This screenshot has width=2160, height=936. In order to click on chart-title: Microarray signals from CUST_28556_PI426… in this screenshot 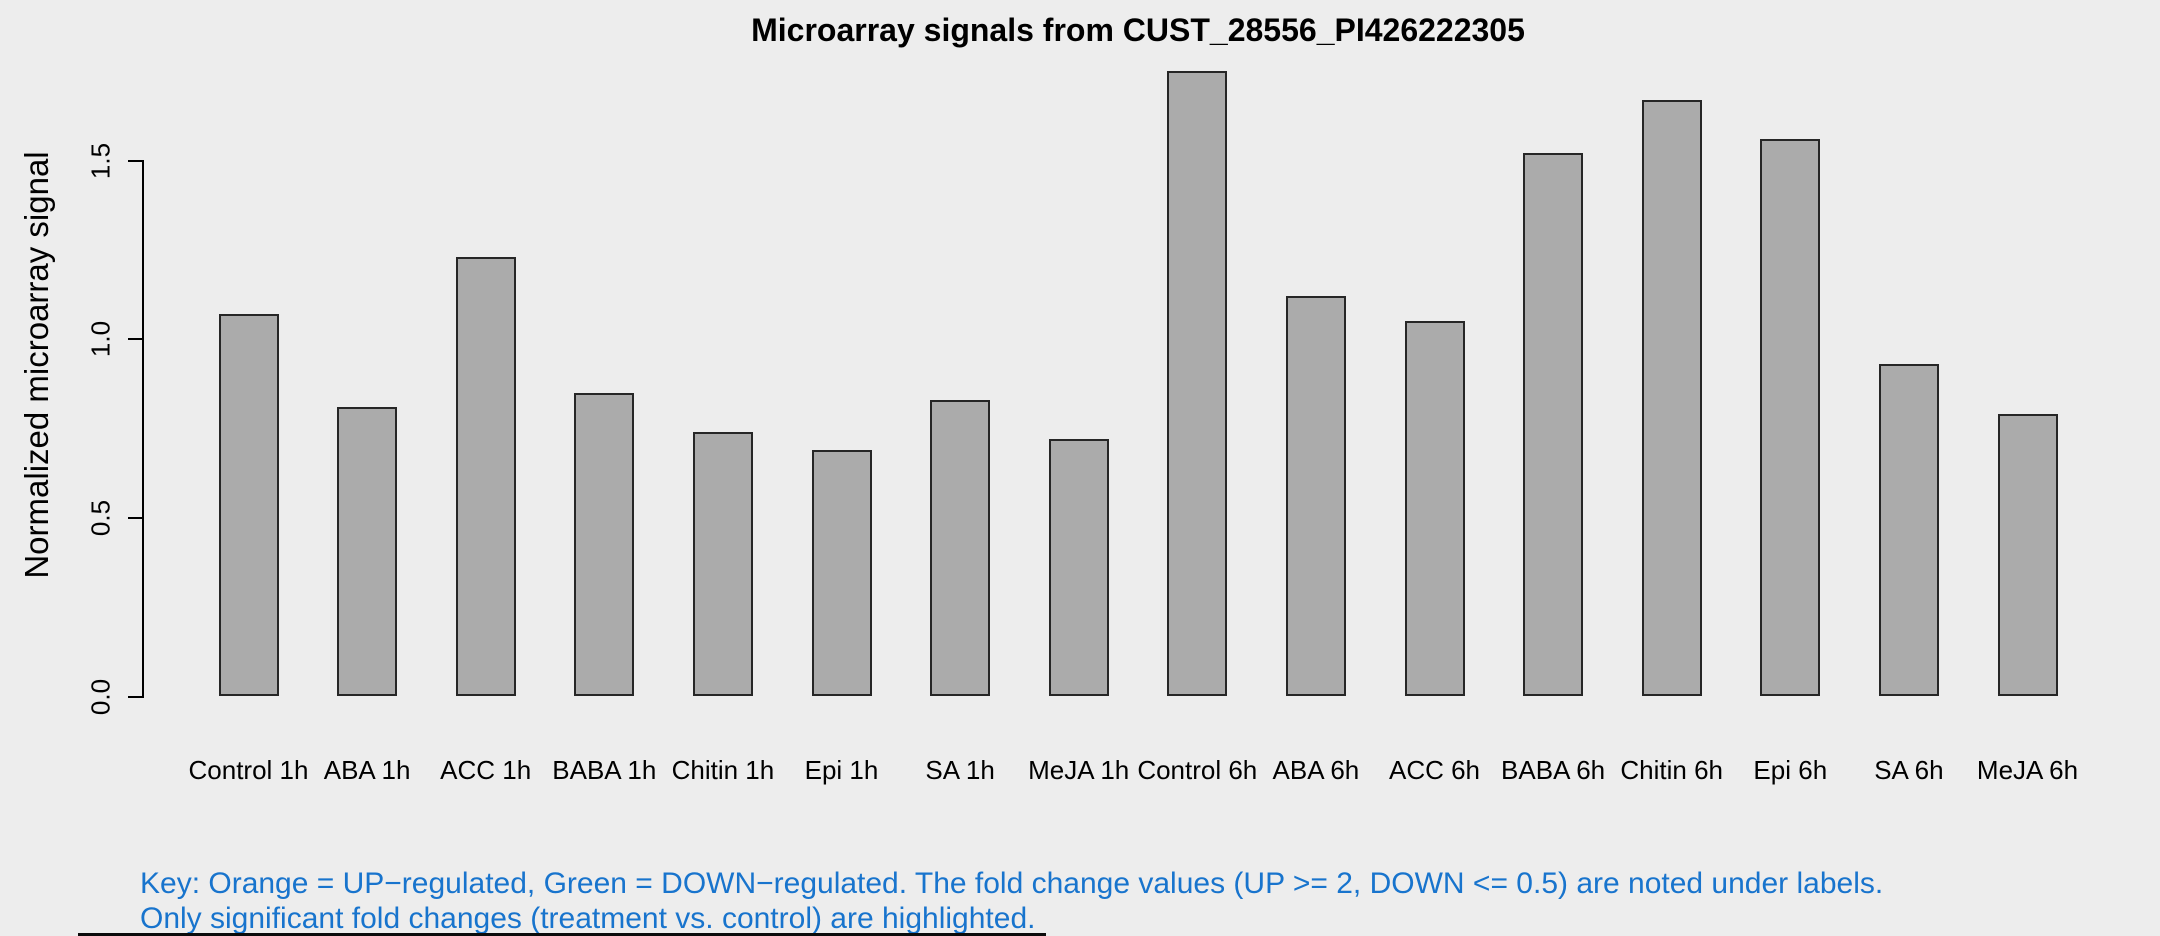, I will do `click(1138, 30)`.